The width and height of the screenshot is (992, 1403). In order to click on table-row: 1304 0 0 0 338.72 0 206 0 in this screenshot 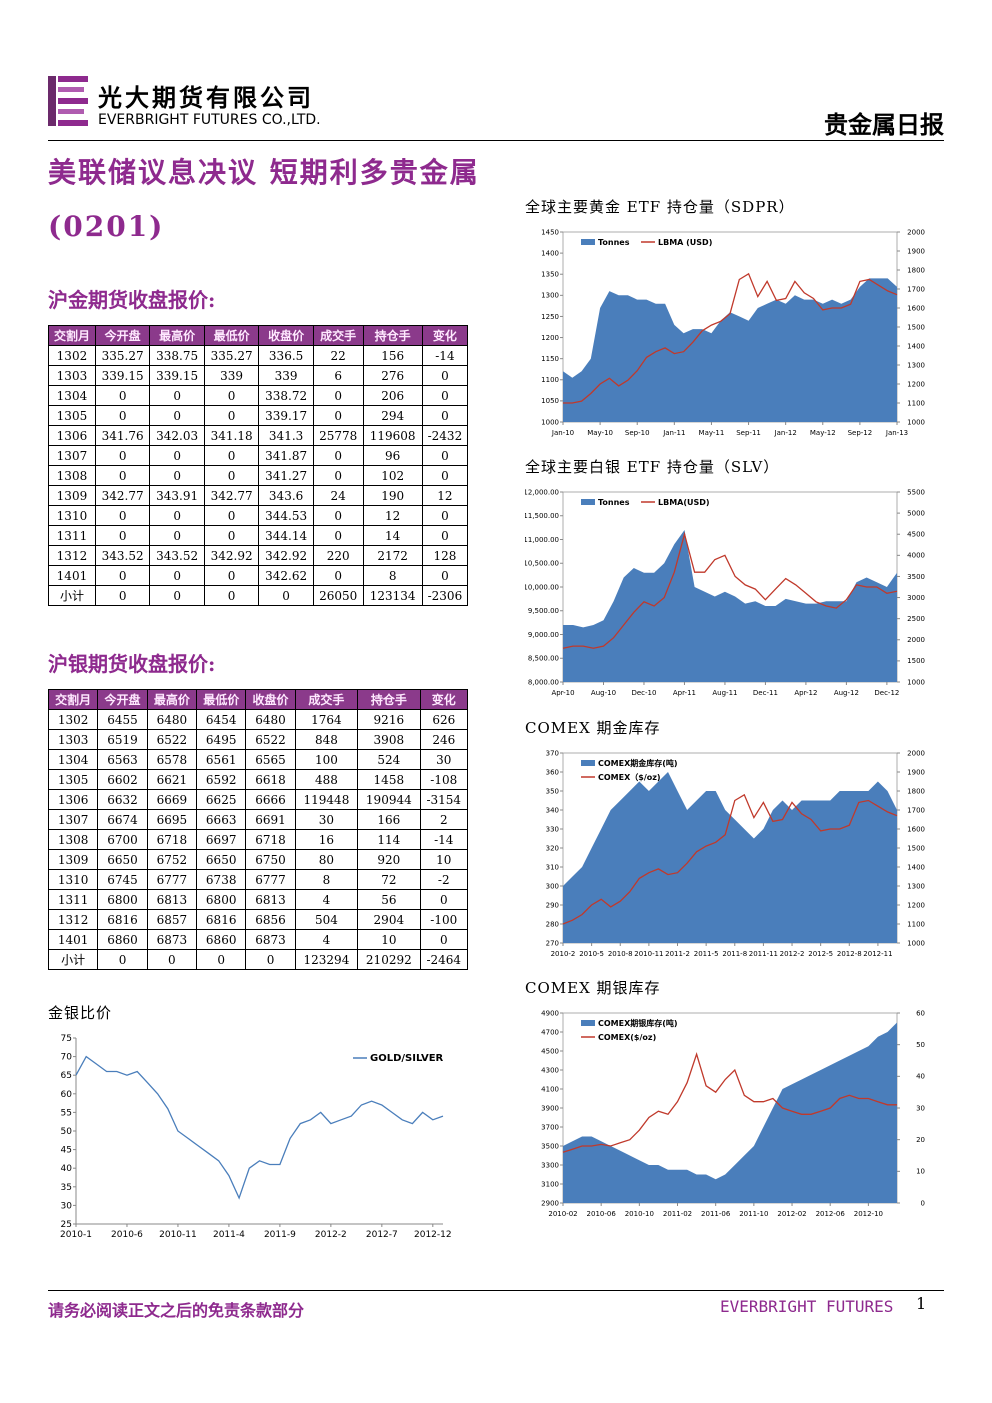, I will do `click(258, 395)`.